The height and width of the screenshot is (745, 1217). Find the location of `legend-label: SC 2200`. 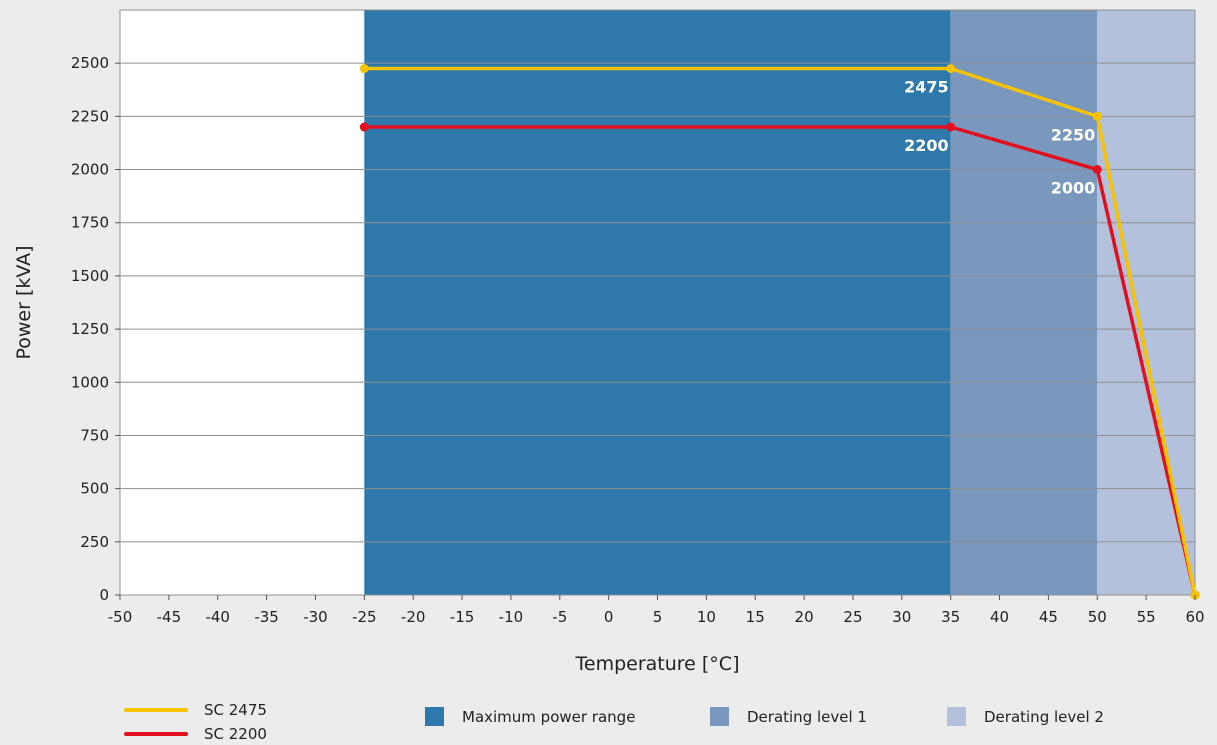

legend-label: SC 2200 is located at coordinates (235, 734).